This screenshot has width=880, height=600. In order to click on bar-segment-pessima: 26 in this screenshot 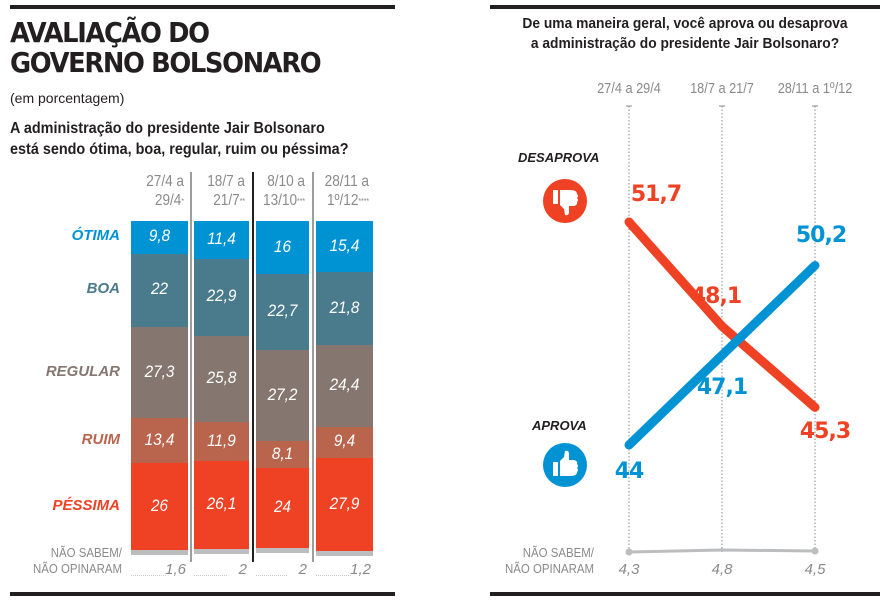, I will do `click(159, 506)`.